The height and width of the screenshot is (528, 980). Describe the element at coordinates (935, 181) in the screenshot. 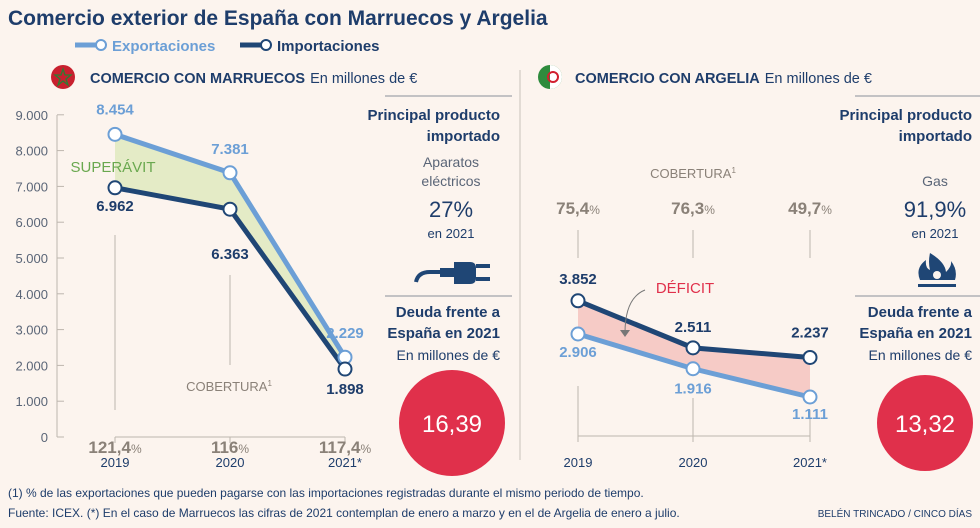

I see `product-name: Gas` at that location.